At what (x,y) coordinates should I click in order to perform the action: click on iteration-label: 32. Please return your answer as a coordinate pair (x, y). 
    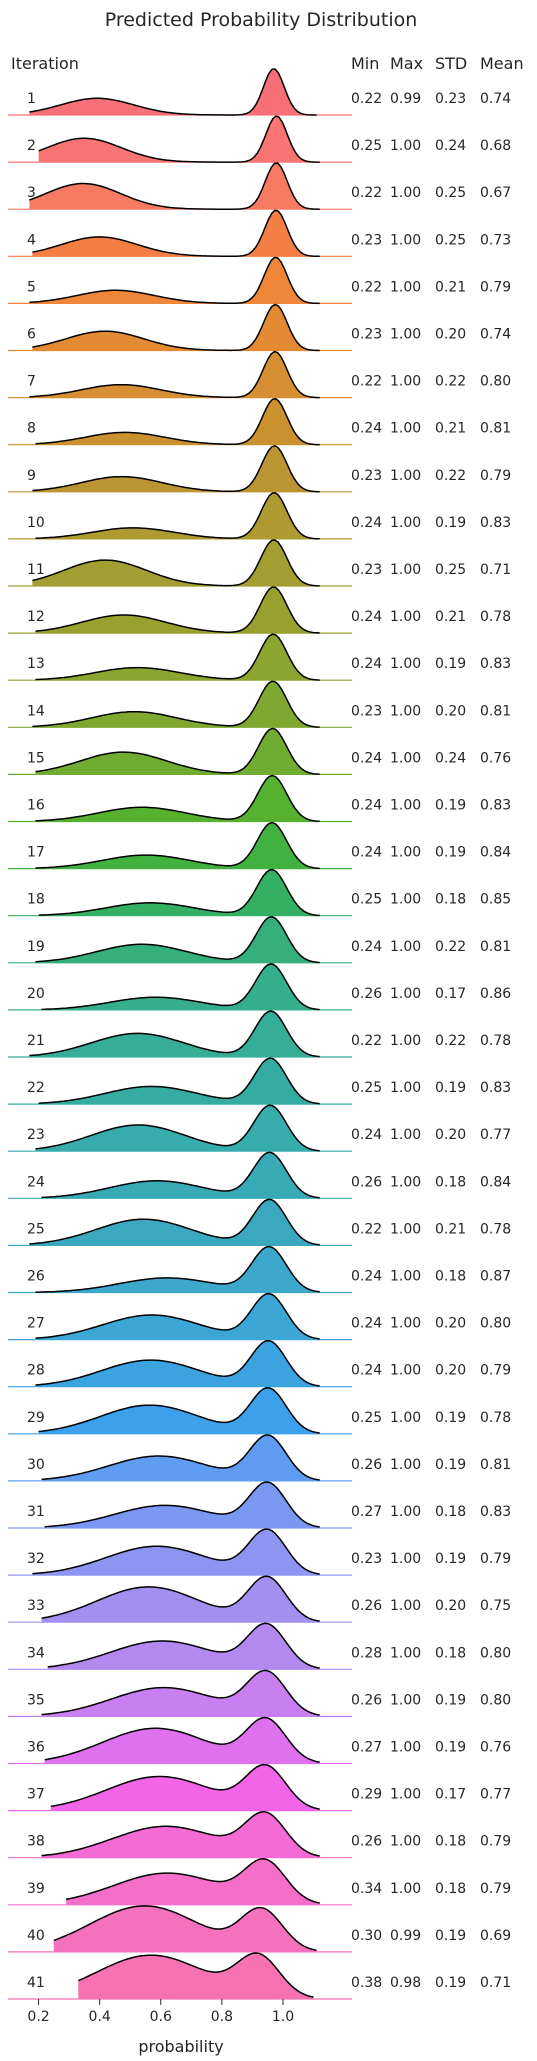
    Looking at the image, I should click on (36, 1559).